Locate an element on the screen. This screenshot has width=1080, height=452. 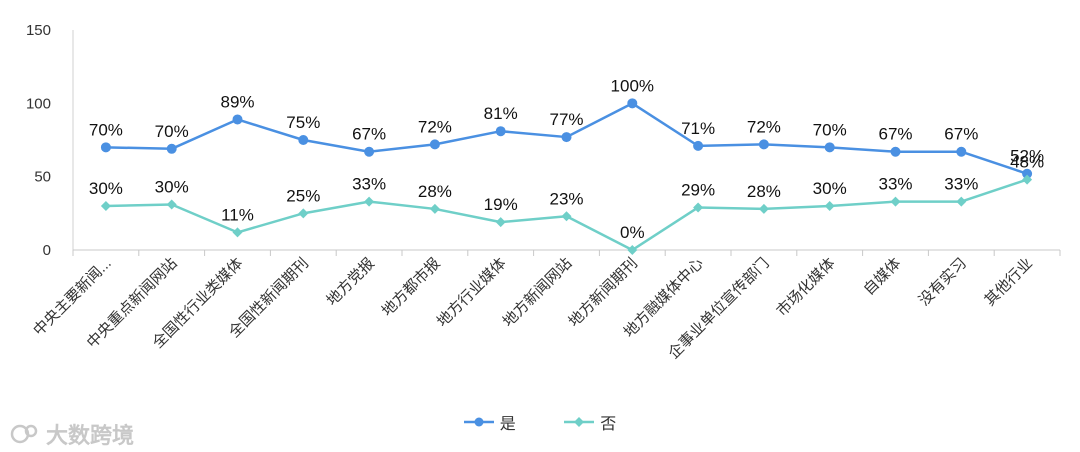
data-label-1: 25% is located at coordinates (303, 195).